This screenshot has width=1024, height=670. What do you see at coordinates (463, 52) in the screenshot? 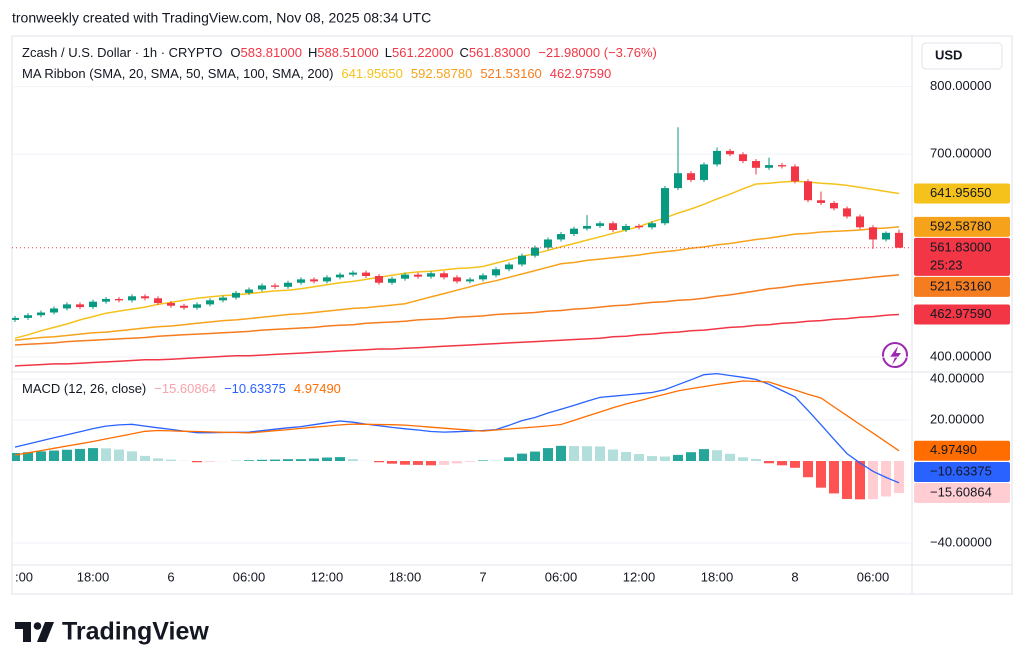
I see `legend-item: C` at bounding box center [463, 52].